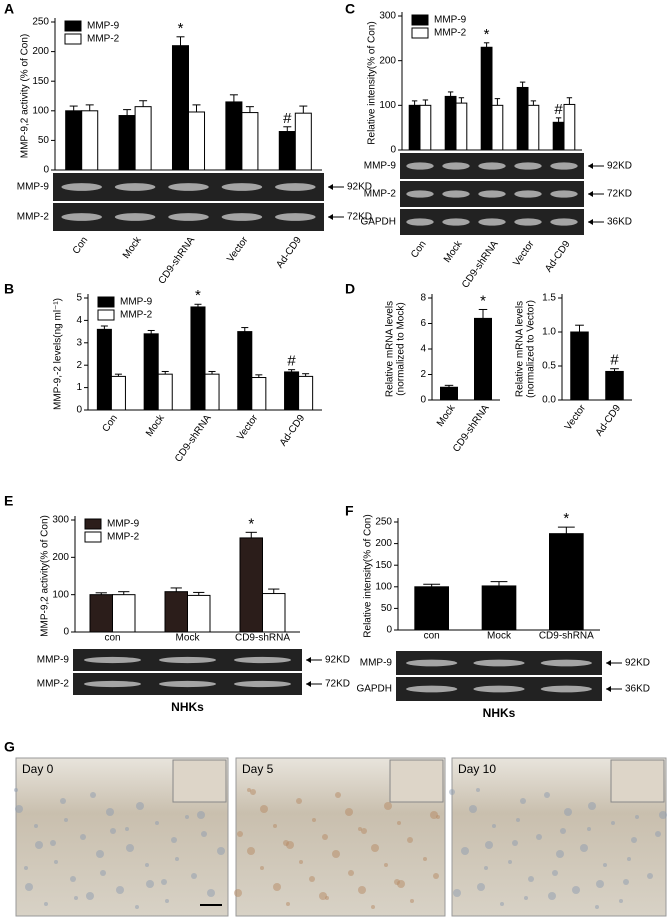 Image resolution: width=670 pixels, height=918 pixels. I want to click on y-tick-label: 50, so click(44, 140).